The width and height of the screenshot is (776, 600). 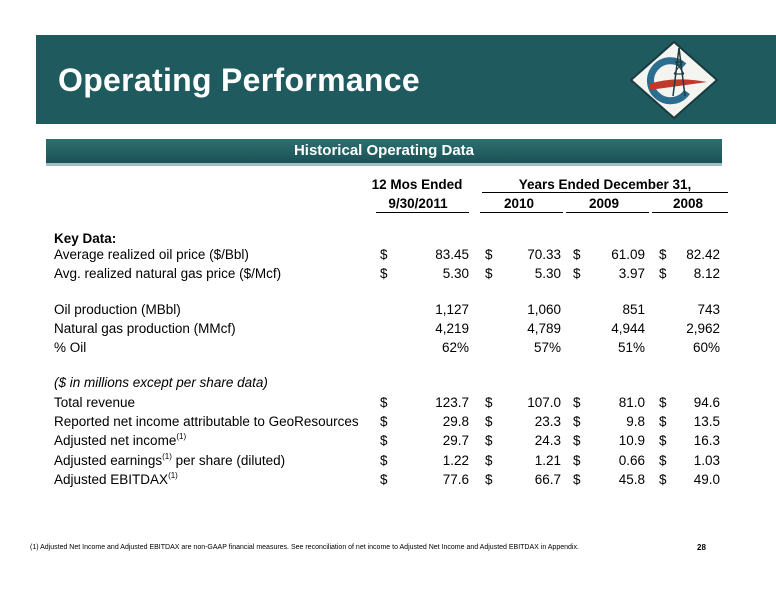 What do you see at coordinates (116, 479) in the screenshot?
I see `row-label: Adjusted EBITDAX(1)` at bounding box center [116, 479].